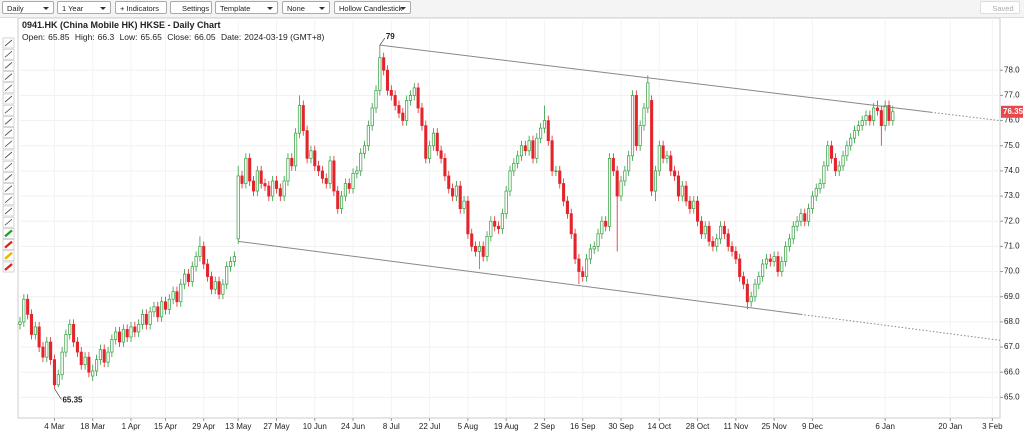  What do you see at coordinates (54, 426) in the screenshot?
I see `x-tick-label: 4 Mar` at bounding box center [54, 426].